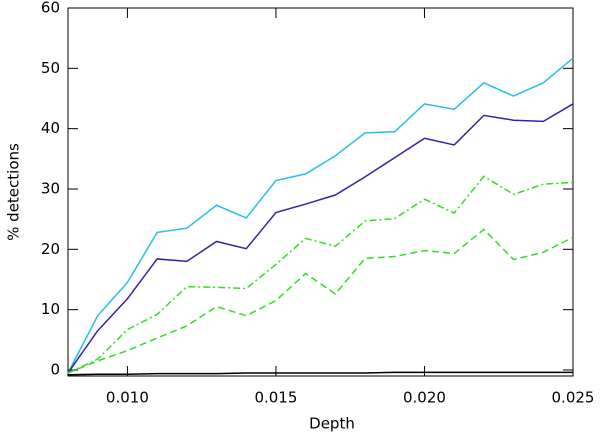 This screenshot has width=600, height=438. I want to click on x-tick-label: 0.020, so click(424, 398).